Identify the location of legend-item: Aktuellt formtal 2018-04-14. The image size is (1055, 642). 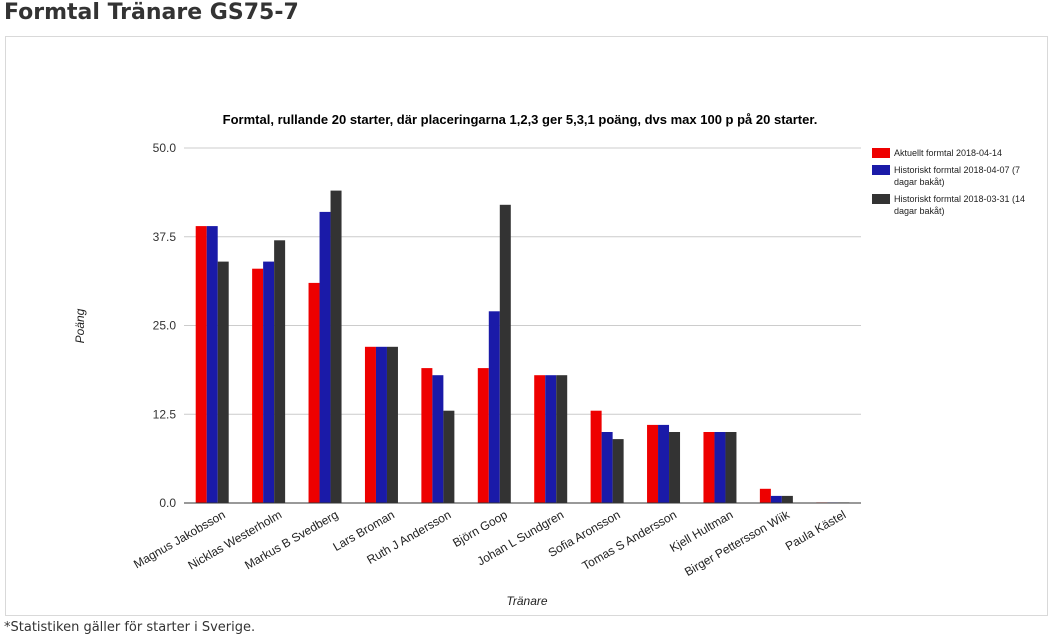
(937, 153).